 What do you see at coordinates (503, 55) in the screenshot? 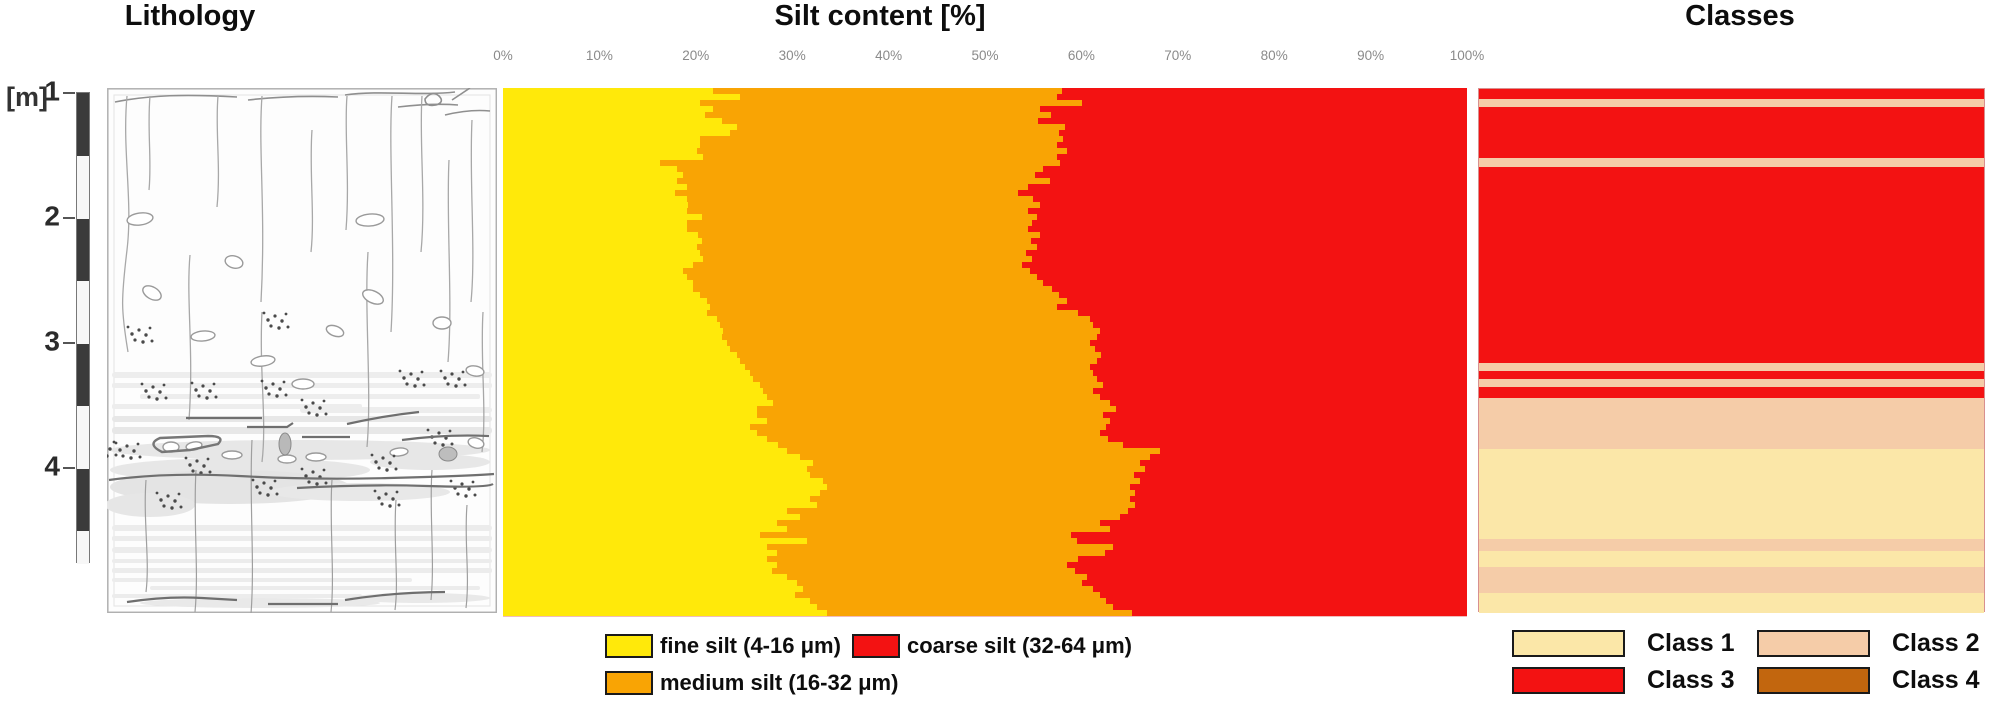
I see `axis-tick-label: 0%` at bounding box center [503, 55].